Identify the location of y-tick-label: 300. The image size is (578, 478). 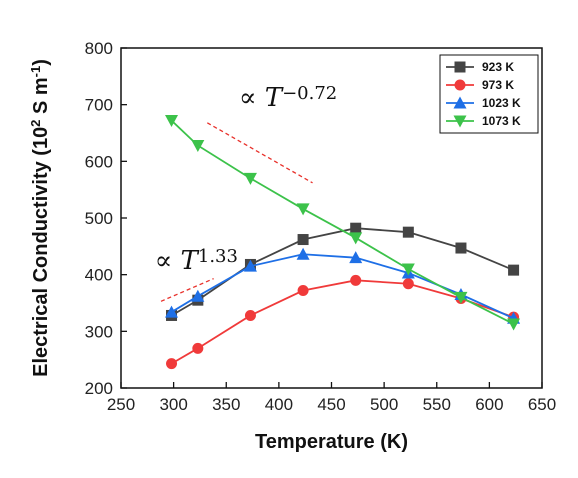
(99, 331).